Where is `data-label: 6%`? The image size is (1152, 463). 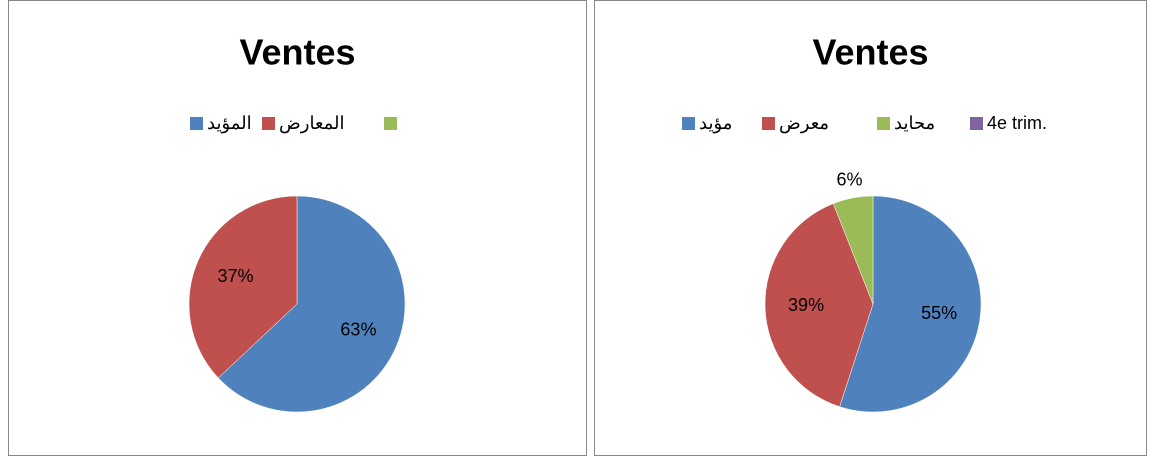
data-label: 6% is located at coordinates (850, 180).